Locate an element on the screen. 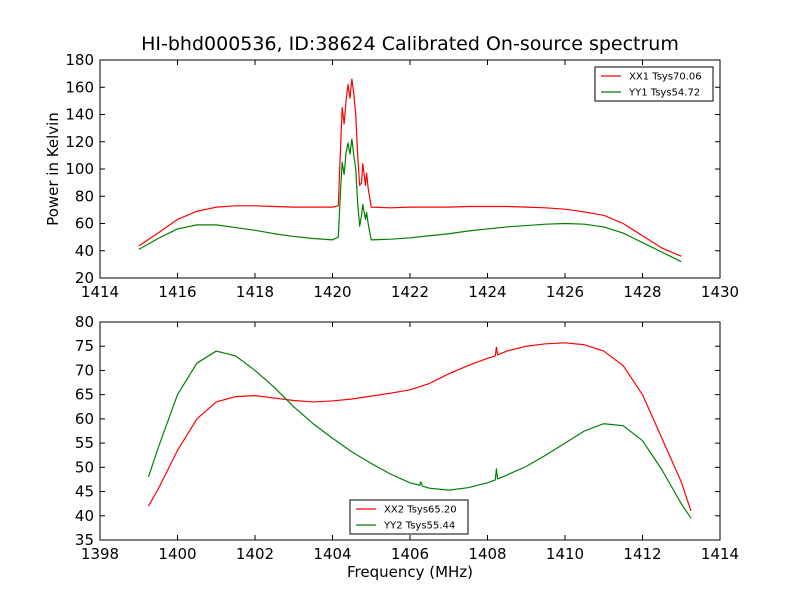  x-tick-label: 1404 is located at coordinates (332, 554).